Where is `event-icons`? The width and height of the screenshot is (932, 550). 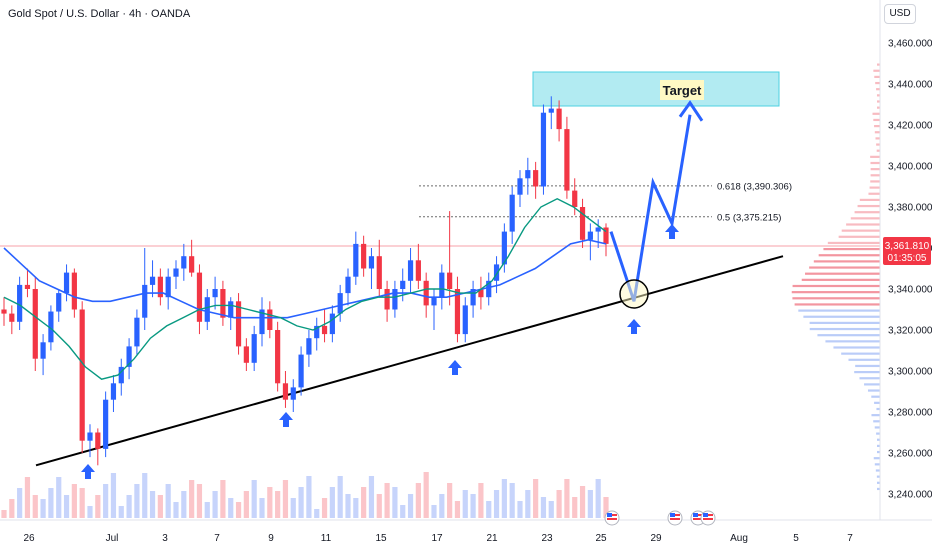
event-icons is located at coordinates (660, 518).